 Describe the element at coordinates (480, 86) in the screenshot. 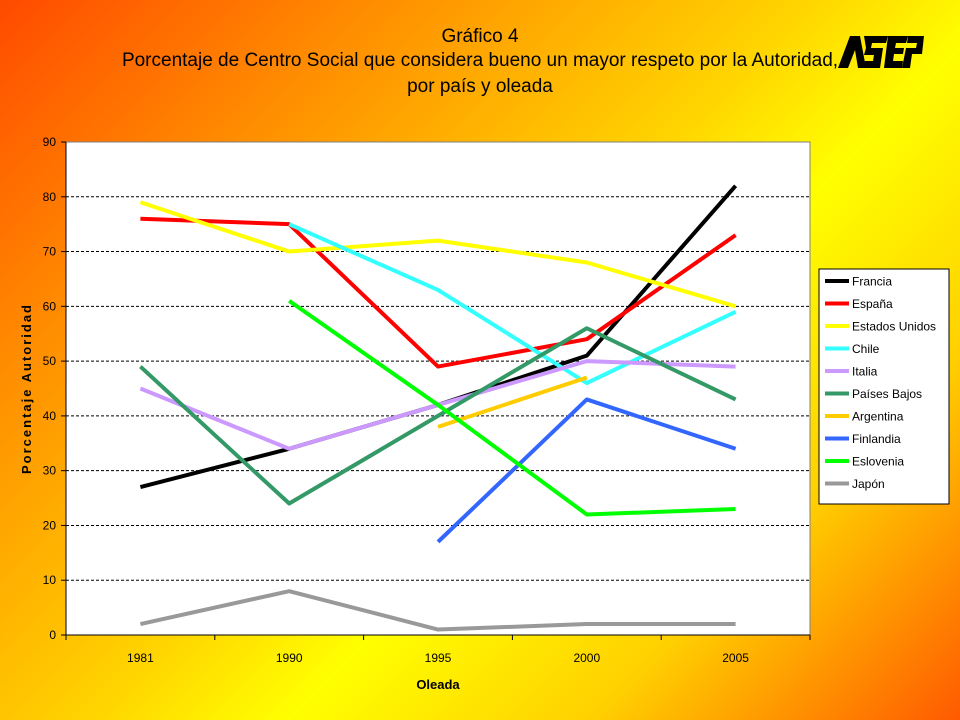

I see `chart-title-line3: por país y oleada` at that location.